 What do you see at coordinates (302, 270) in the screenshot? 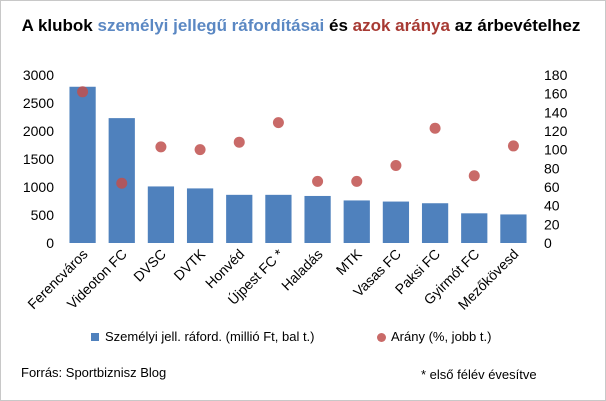
I see `x-tick-label: Haladás` at bounding box center [302, 270].